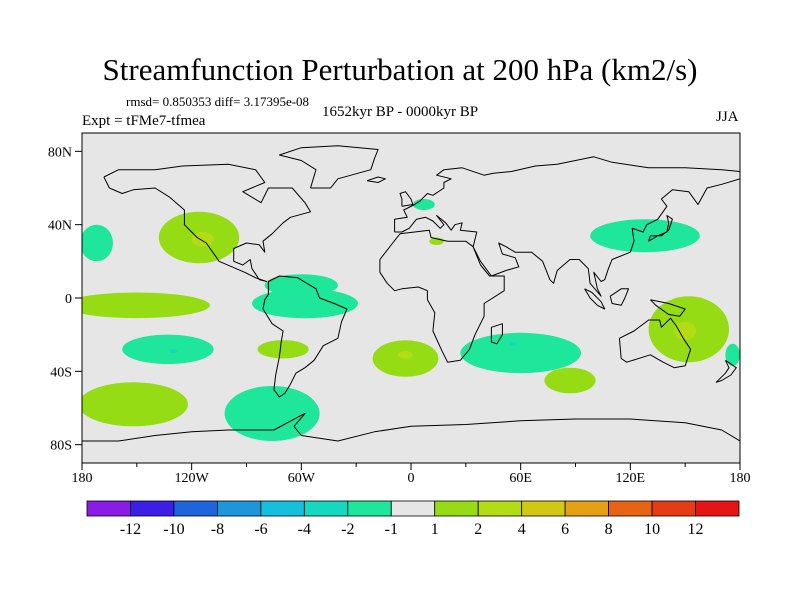  What do you see at coordinates (668, 308) in the screenshot?
I see `coastline-new-guinea` at bounding box center [668, 308].